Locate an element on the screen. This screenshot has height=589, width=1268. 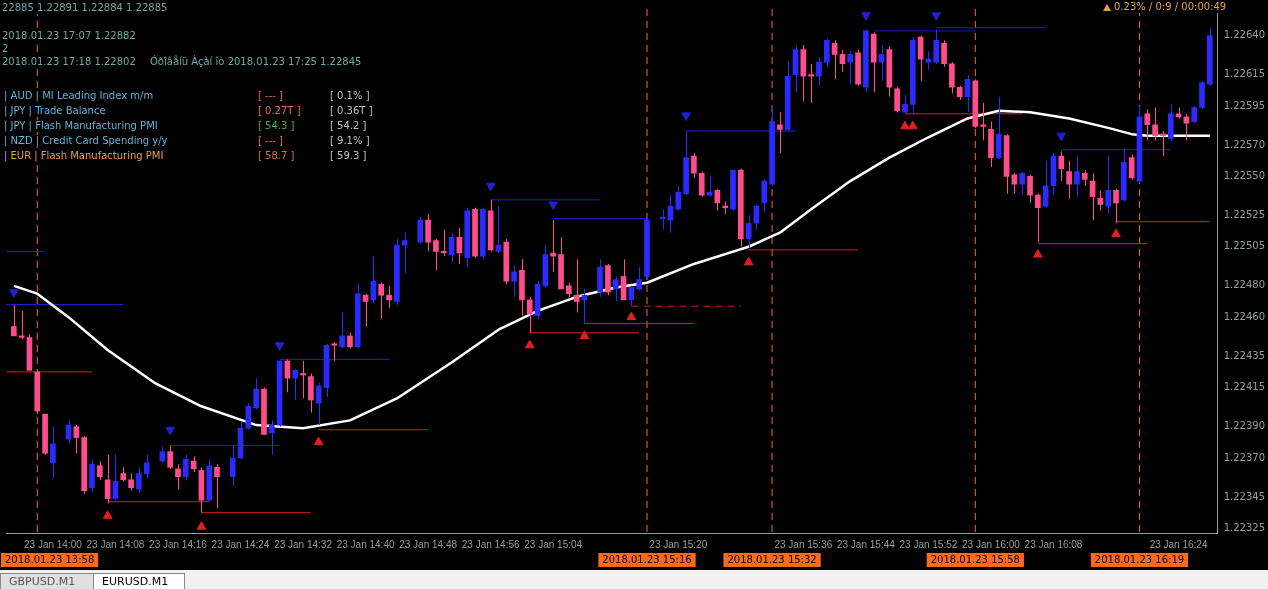
y-tick-label: 1.22550 is located at coordinates (1244, 175).